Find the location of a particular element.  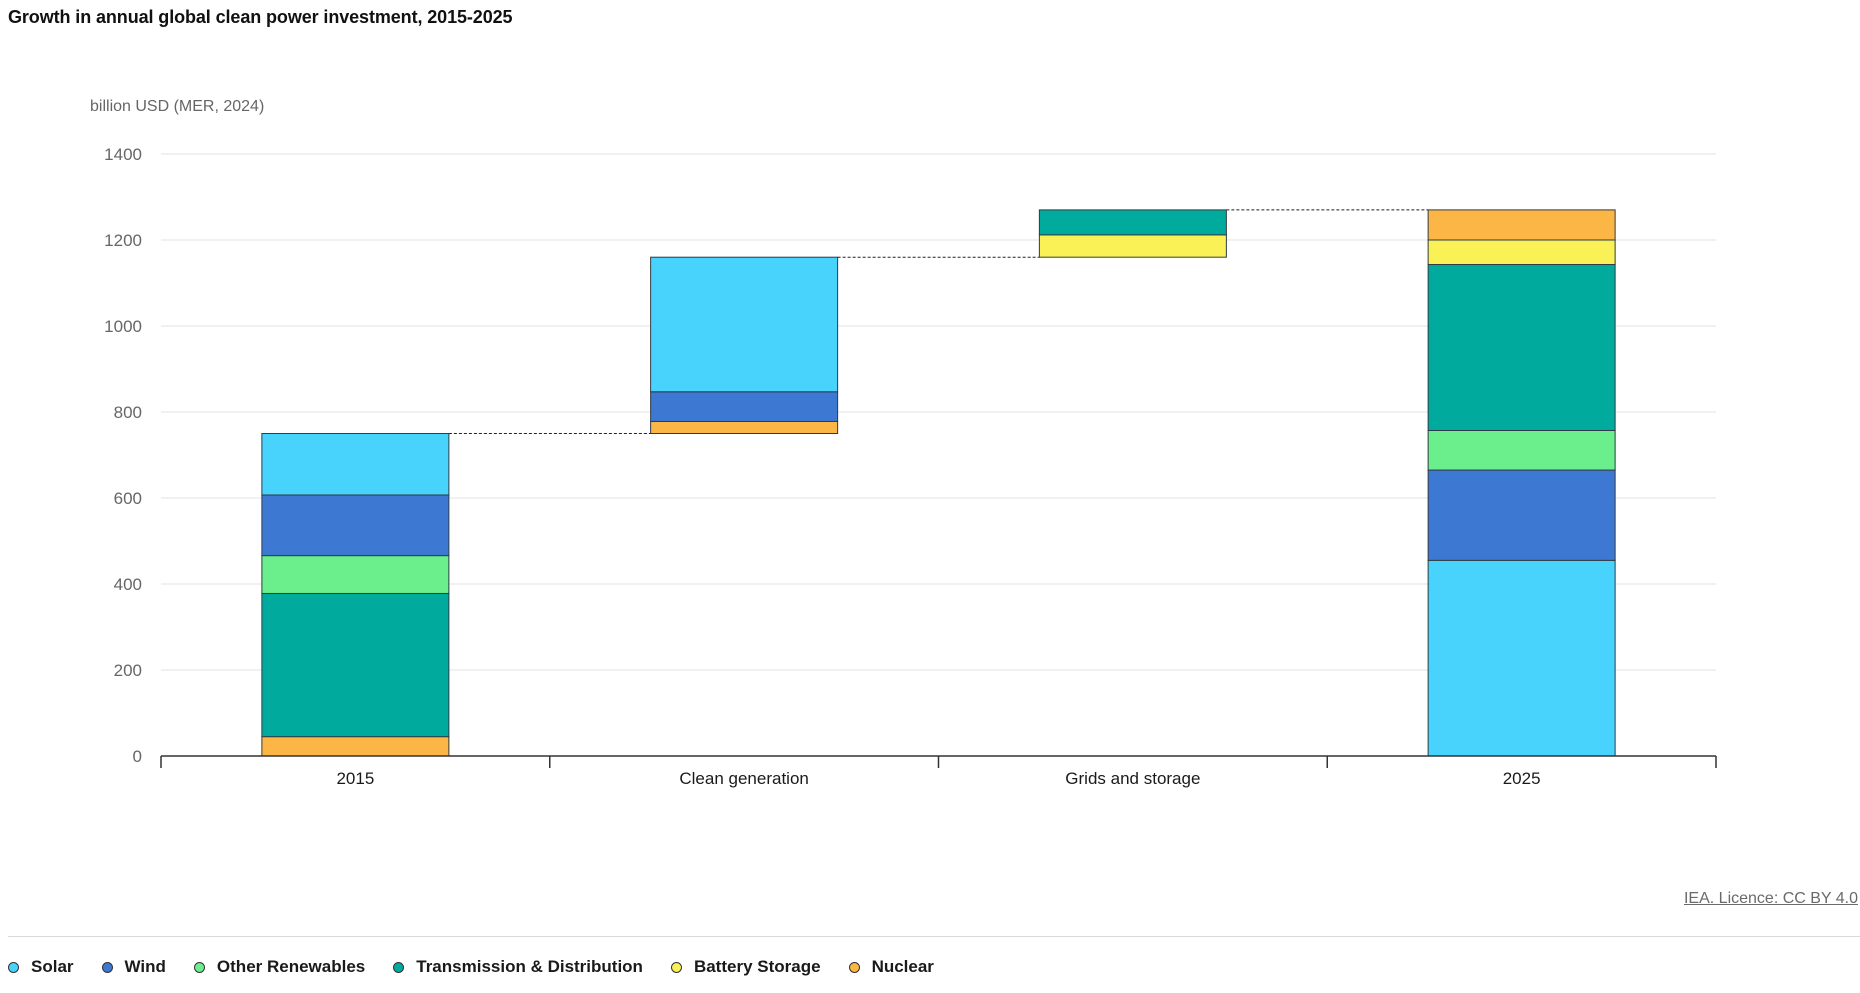

legend-item-nuclear: Nuclear is located at coordinates (891, 967).